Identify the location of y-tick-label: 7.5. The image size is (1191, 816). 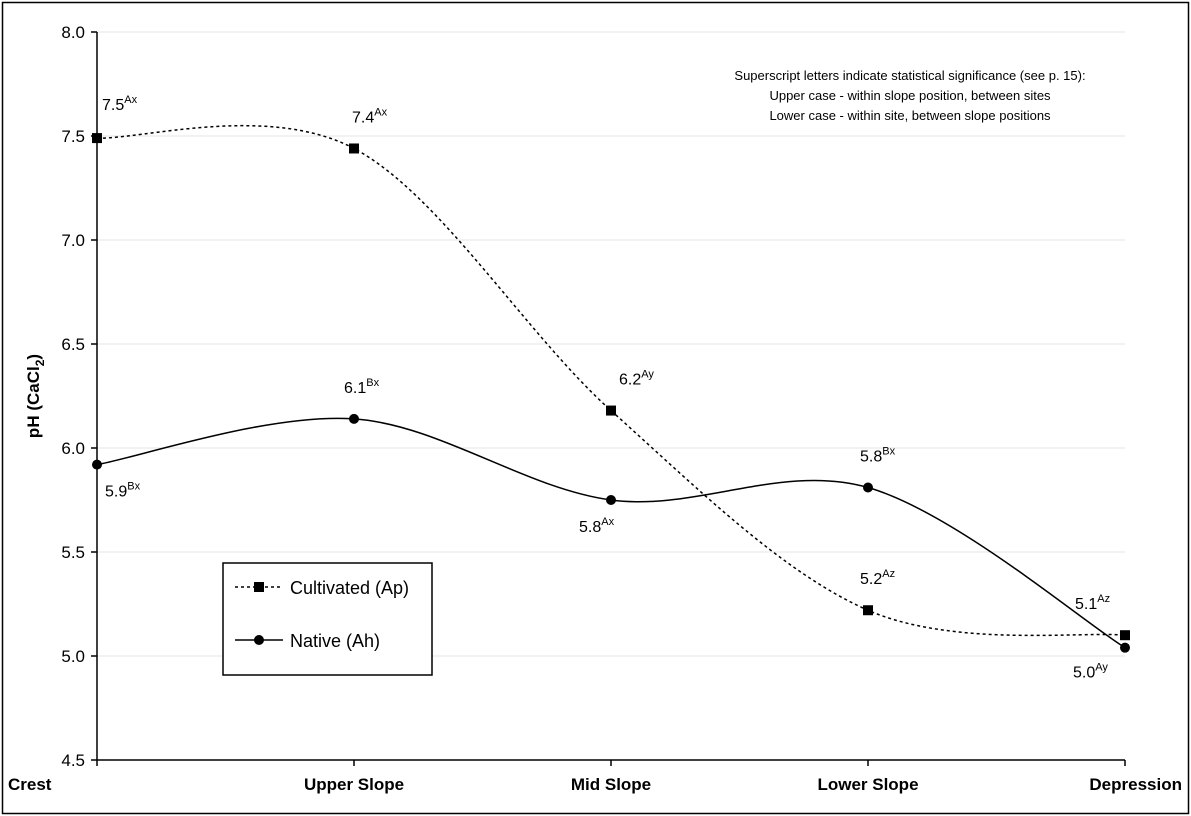
(73, 136).